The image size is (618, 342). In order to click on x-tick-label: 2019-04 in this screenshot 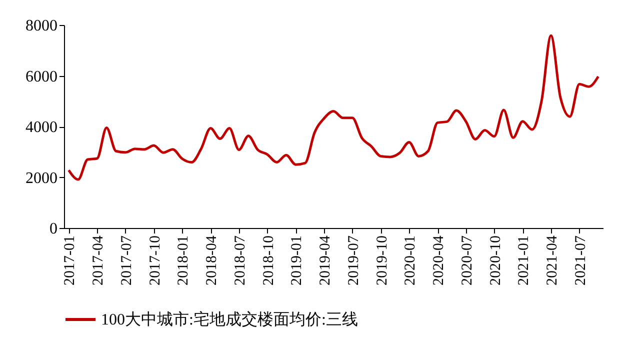, I will do `click(326, 260)`.